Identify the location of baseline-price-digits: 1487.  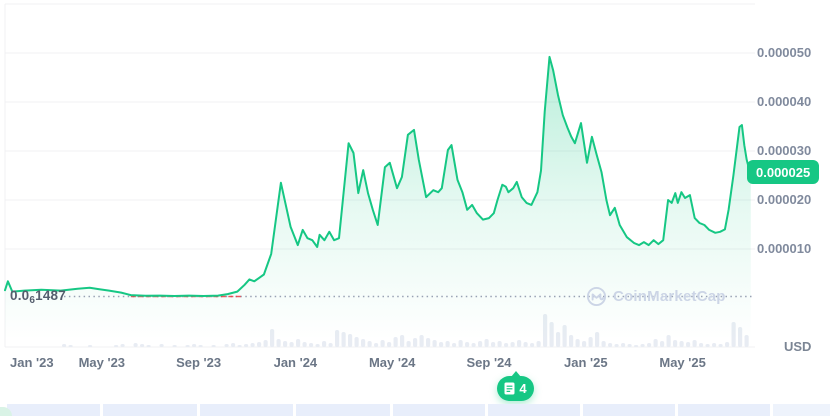
(50, 295).